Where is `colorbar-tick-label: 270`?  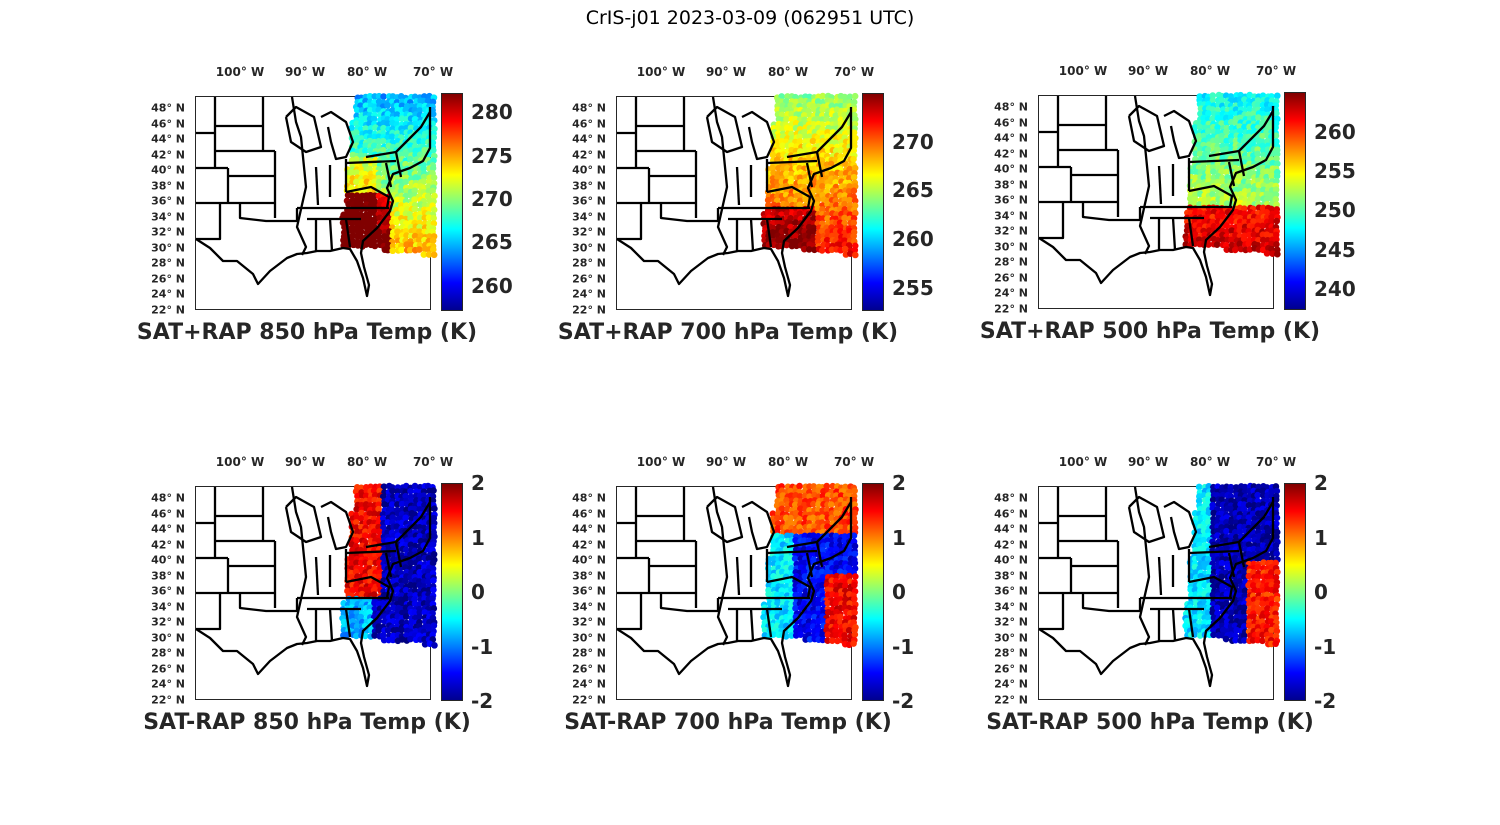
colorbar-tick-label: 270 is located at coordinates (913, 141).